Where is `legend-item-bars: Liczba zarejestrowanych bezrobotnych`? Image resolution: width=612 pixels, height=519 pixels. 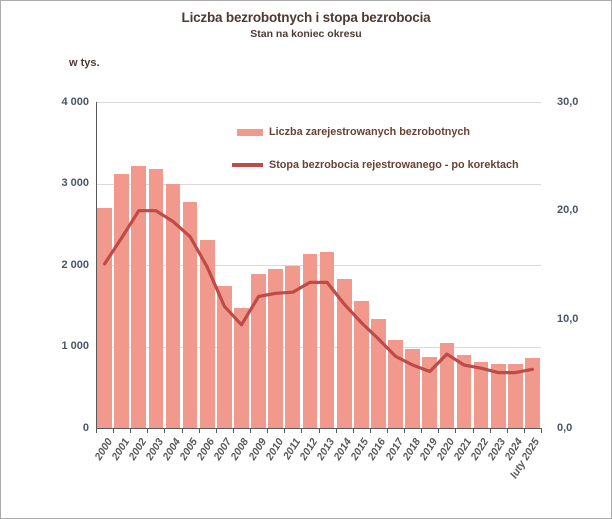 legend-item-bars: Liczba zarejestrowanych bezrobotnych is located at coordinates (353, 132).